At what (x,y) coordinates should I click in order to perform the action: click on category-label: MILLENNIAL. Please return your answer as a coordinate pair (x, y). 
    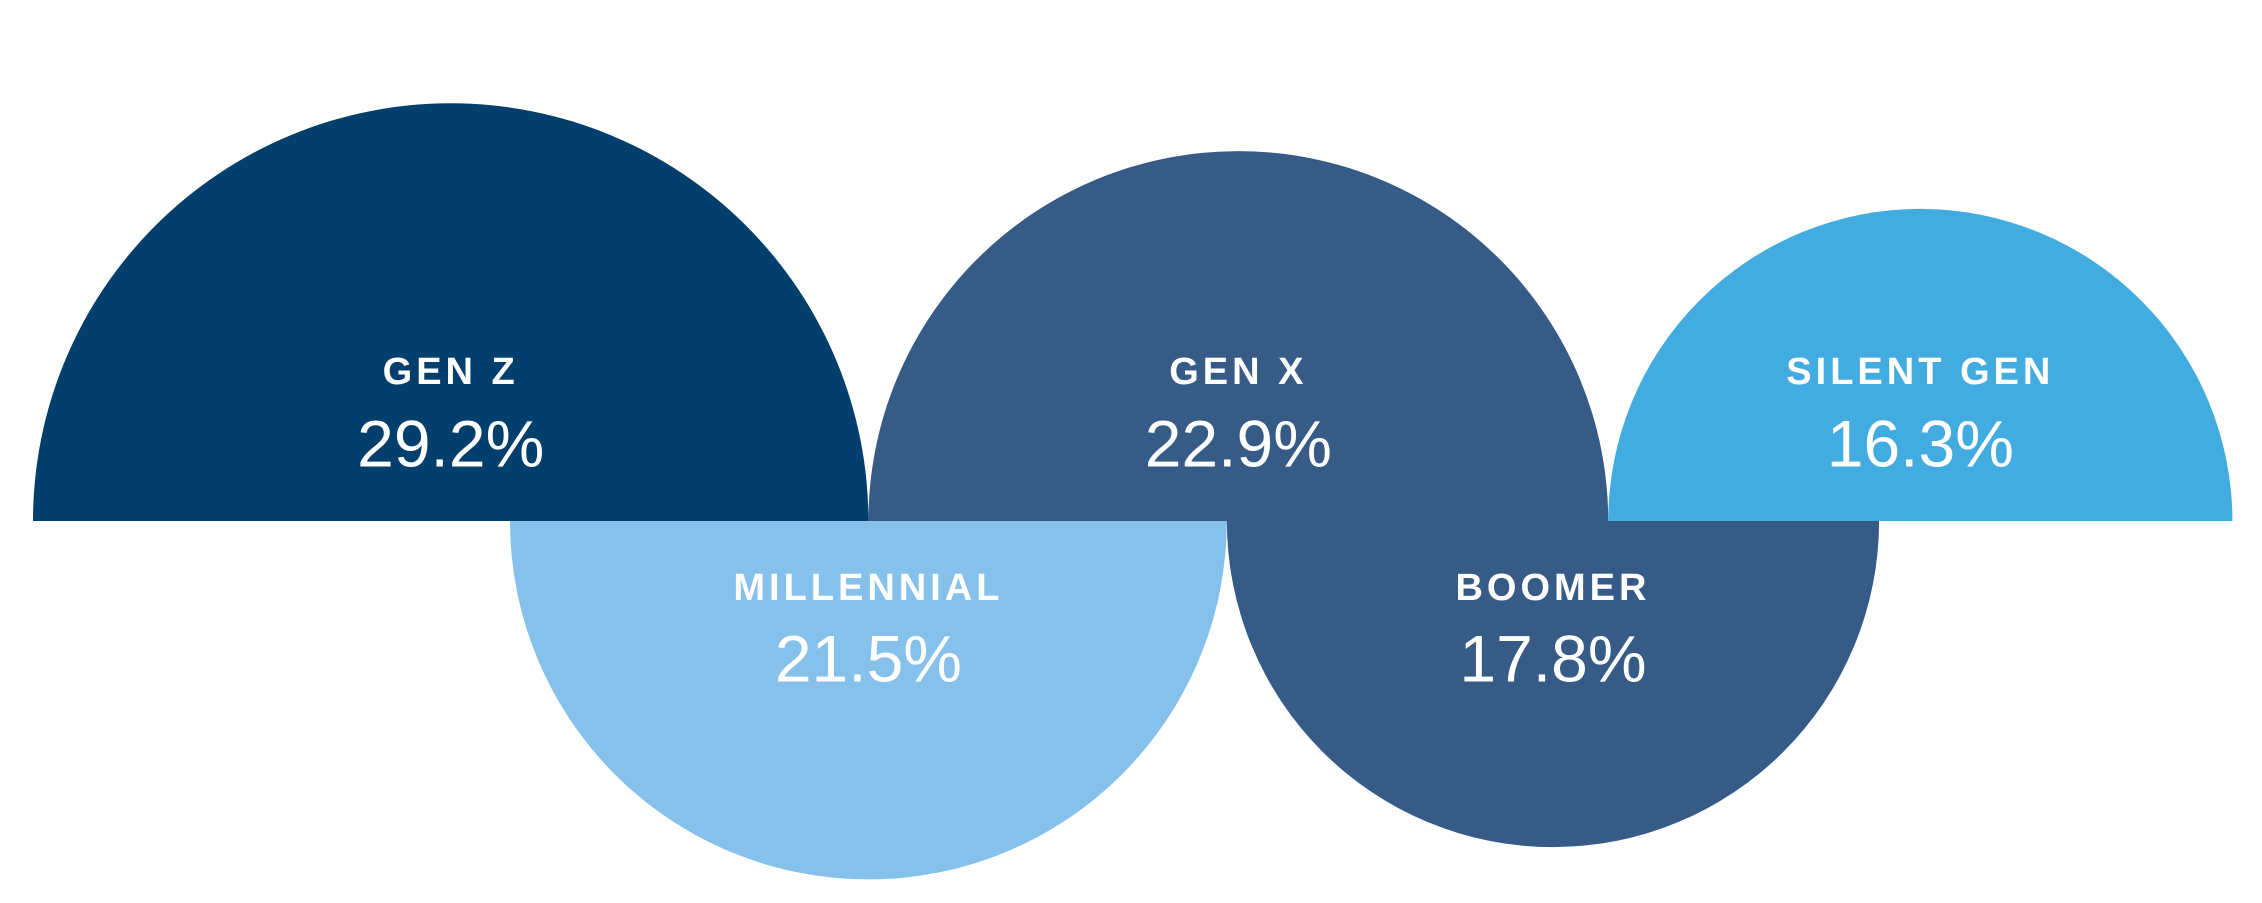
    Looking at the image, I should click on (868, 588).